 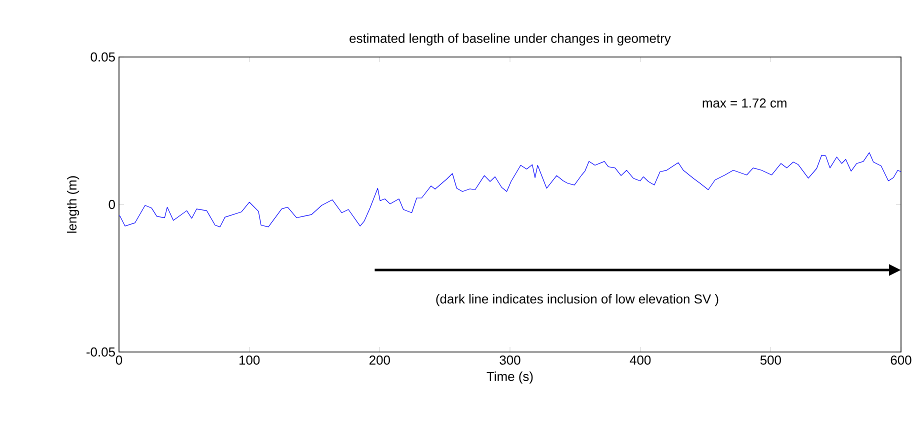 What do you see at coordinates (111, 205) in the screenshot?
I see `y-tick-label: 0` at bounding box center [111, 205].